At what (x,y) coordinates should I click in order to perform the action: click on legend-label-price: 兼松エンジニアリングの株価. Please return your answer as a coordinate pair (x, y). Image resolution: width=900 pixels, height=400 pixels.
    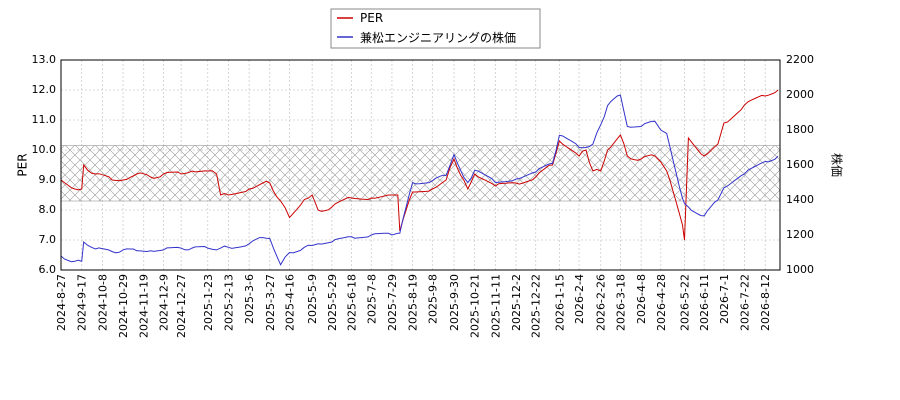
    Looking at the image, I should click on (438, 37).